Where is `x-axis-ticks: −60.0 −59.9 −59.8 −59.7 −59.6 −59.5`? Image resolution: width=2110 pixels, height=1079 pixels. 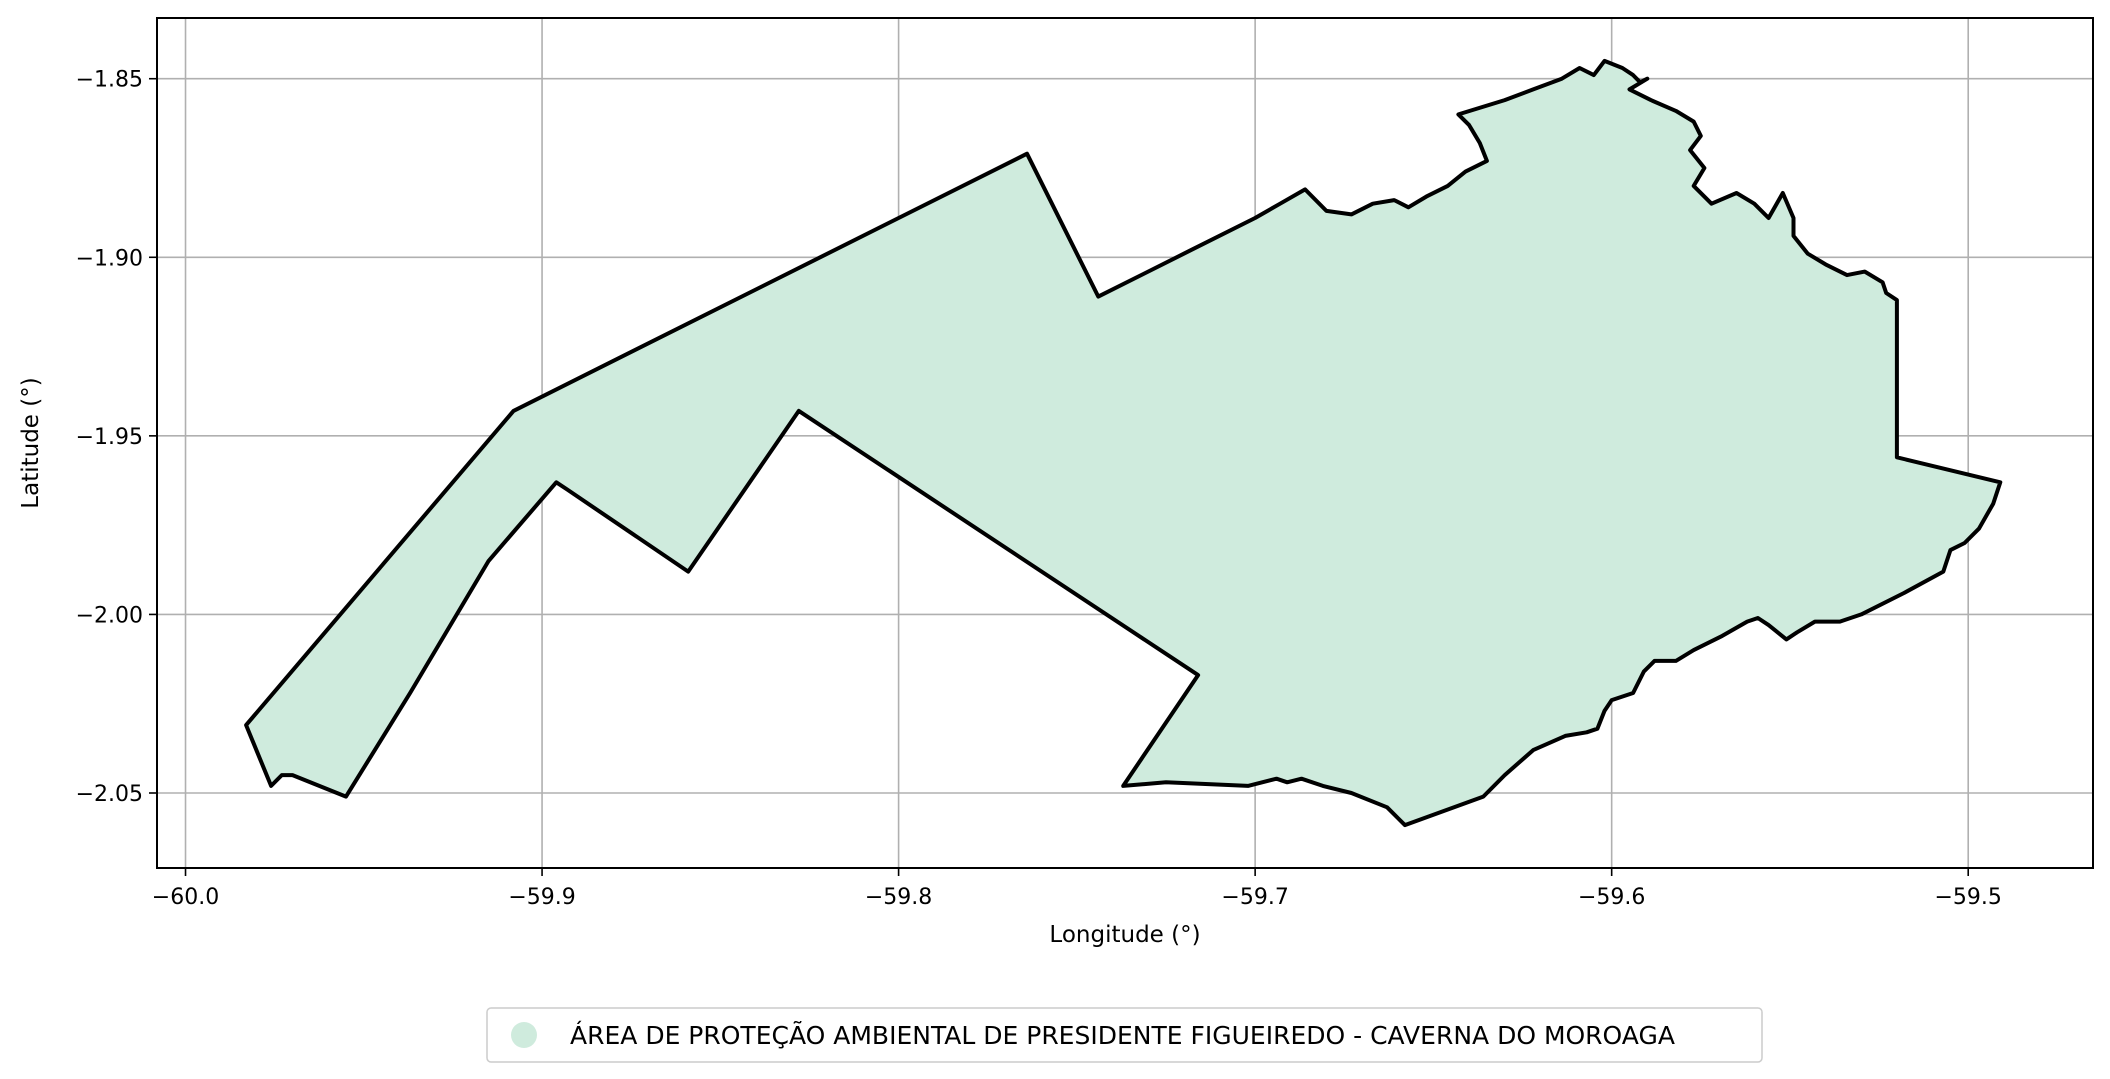
x-axis-ticks: −60.0 −59.9 −59.8 −59.7 −59.6 −59.5 is located at coordinates (1077, 889).